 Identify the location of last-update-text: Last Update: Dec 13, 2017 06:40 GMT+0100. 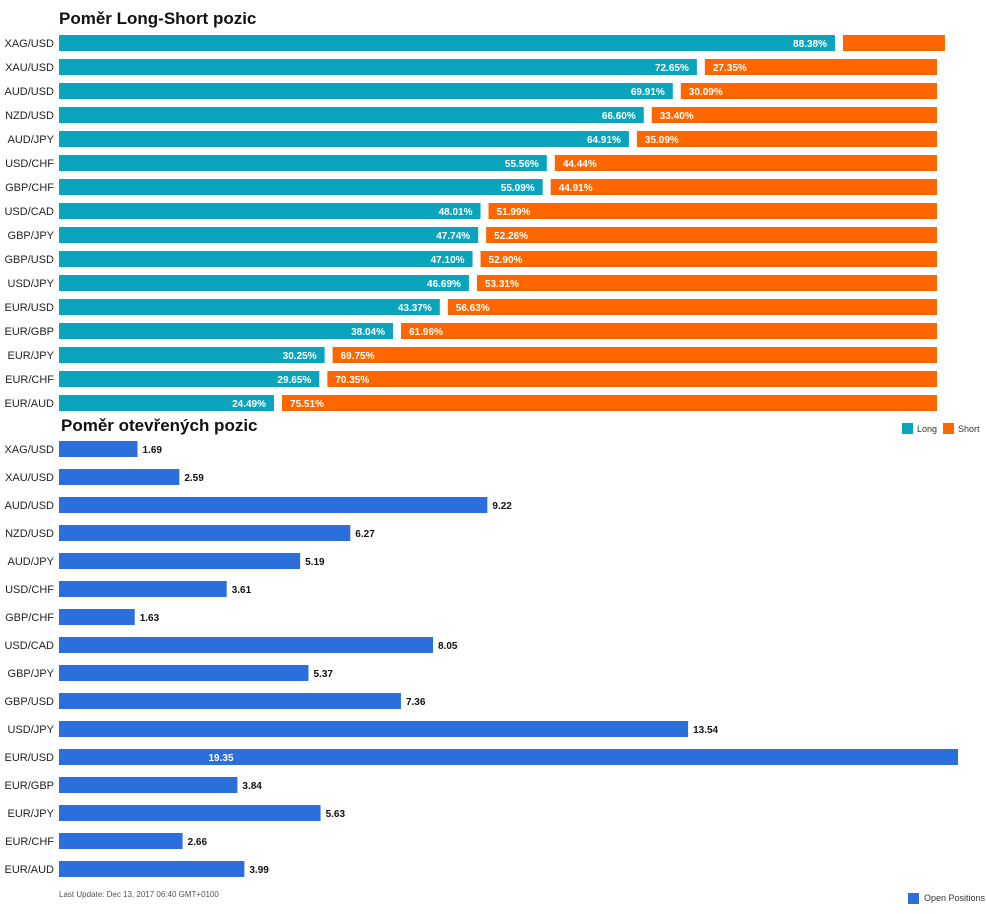
(139, 894).